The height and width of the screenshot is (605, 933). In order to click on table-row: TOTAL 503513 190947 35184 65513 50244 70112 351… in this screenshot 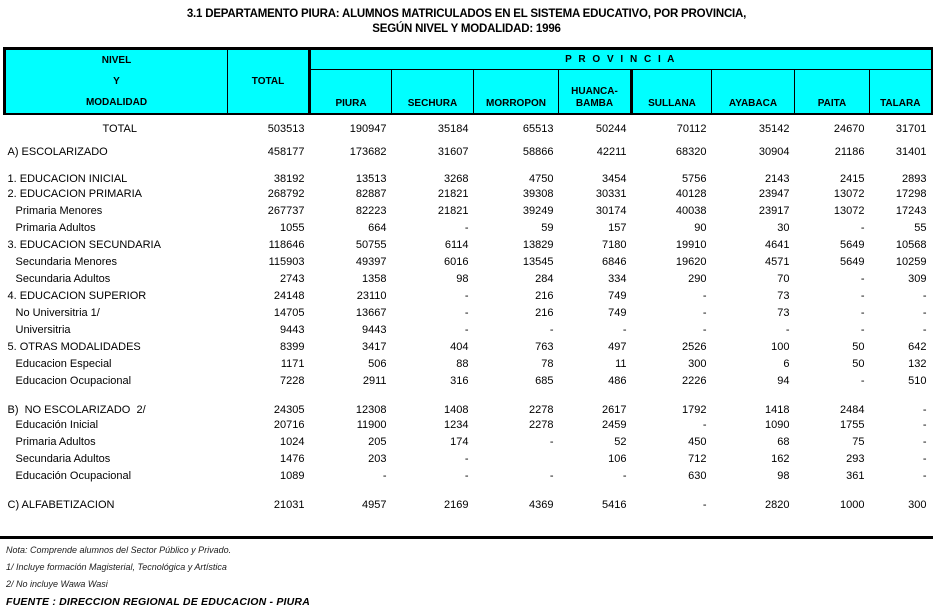, I will do `click(468, 124)`.